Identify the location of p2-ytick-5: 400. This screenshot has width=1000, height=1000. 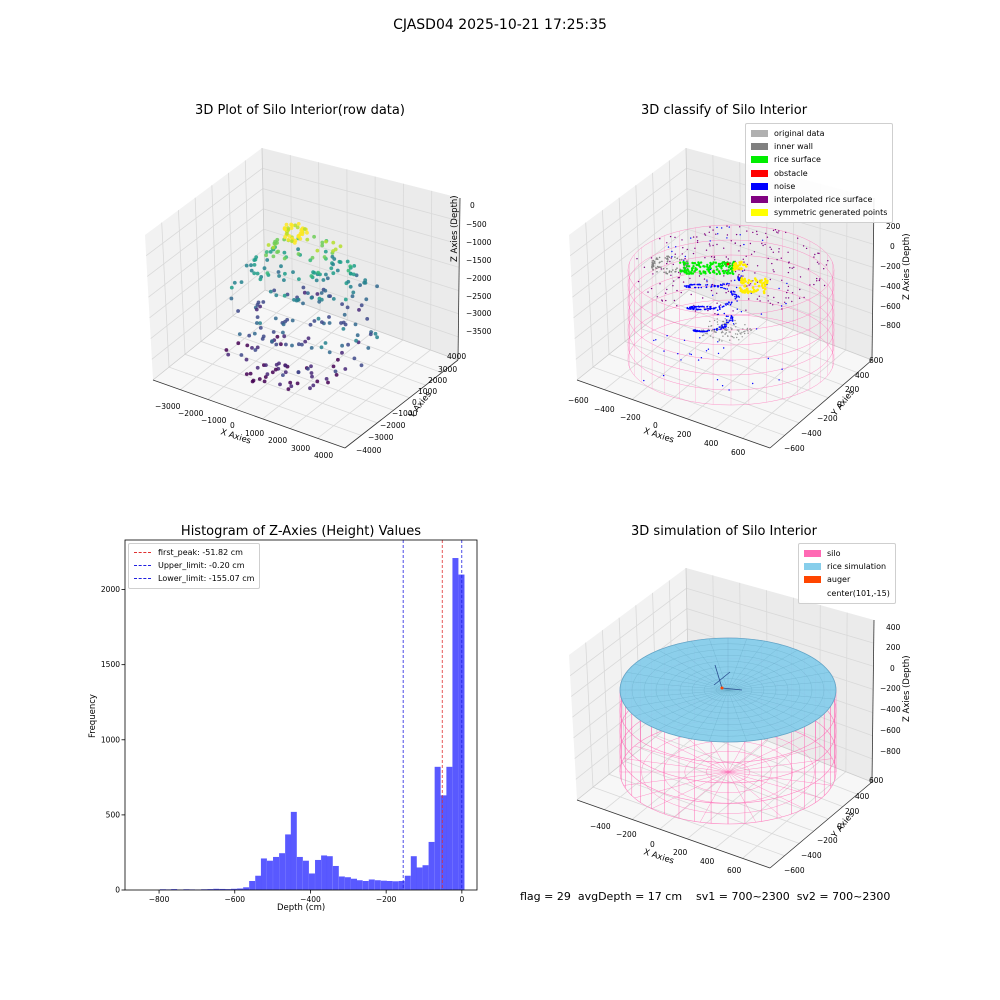
(862, 375).